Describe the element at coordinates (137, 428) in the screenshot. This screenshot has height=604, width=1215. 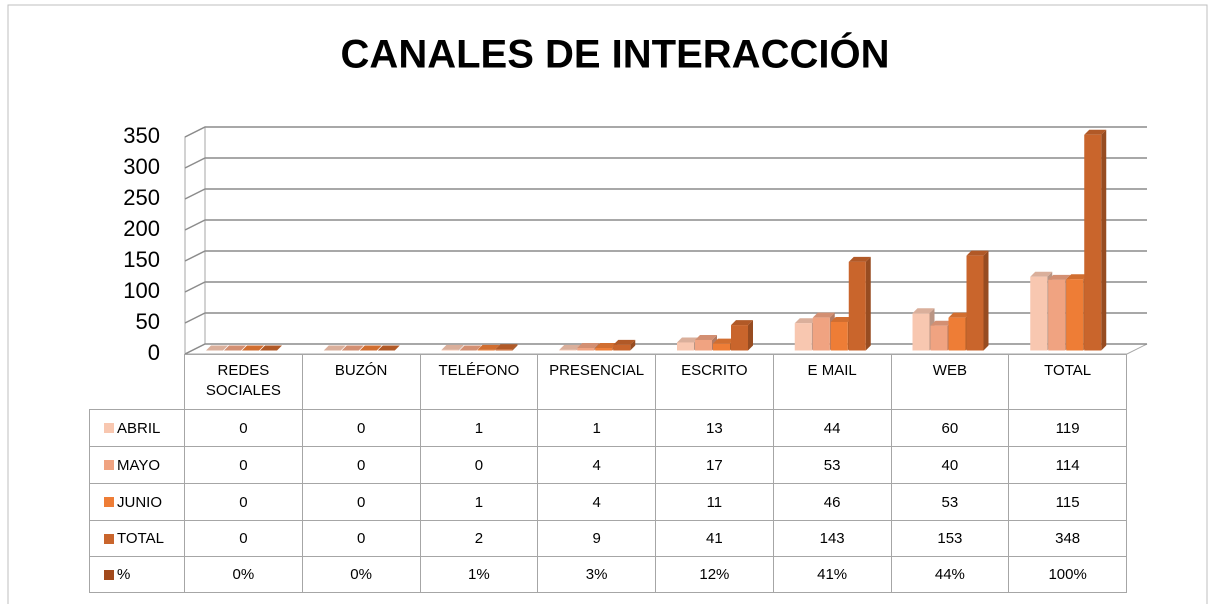
I see `legend-cell: ABRIL` at that location.